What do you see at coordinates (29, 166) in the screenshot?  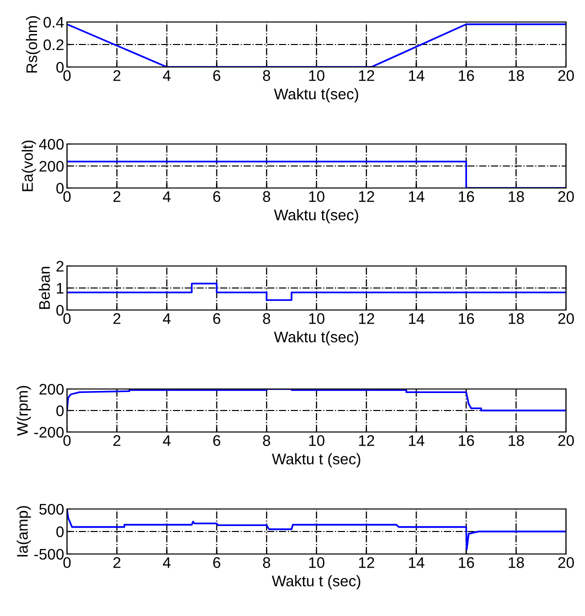 I see `y-axis-title: Ea(volt)` at bounding box center [29, 166].